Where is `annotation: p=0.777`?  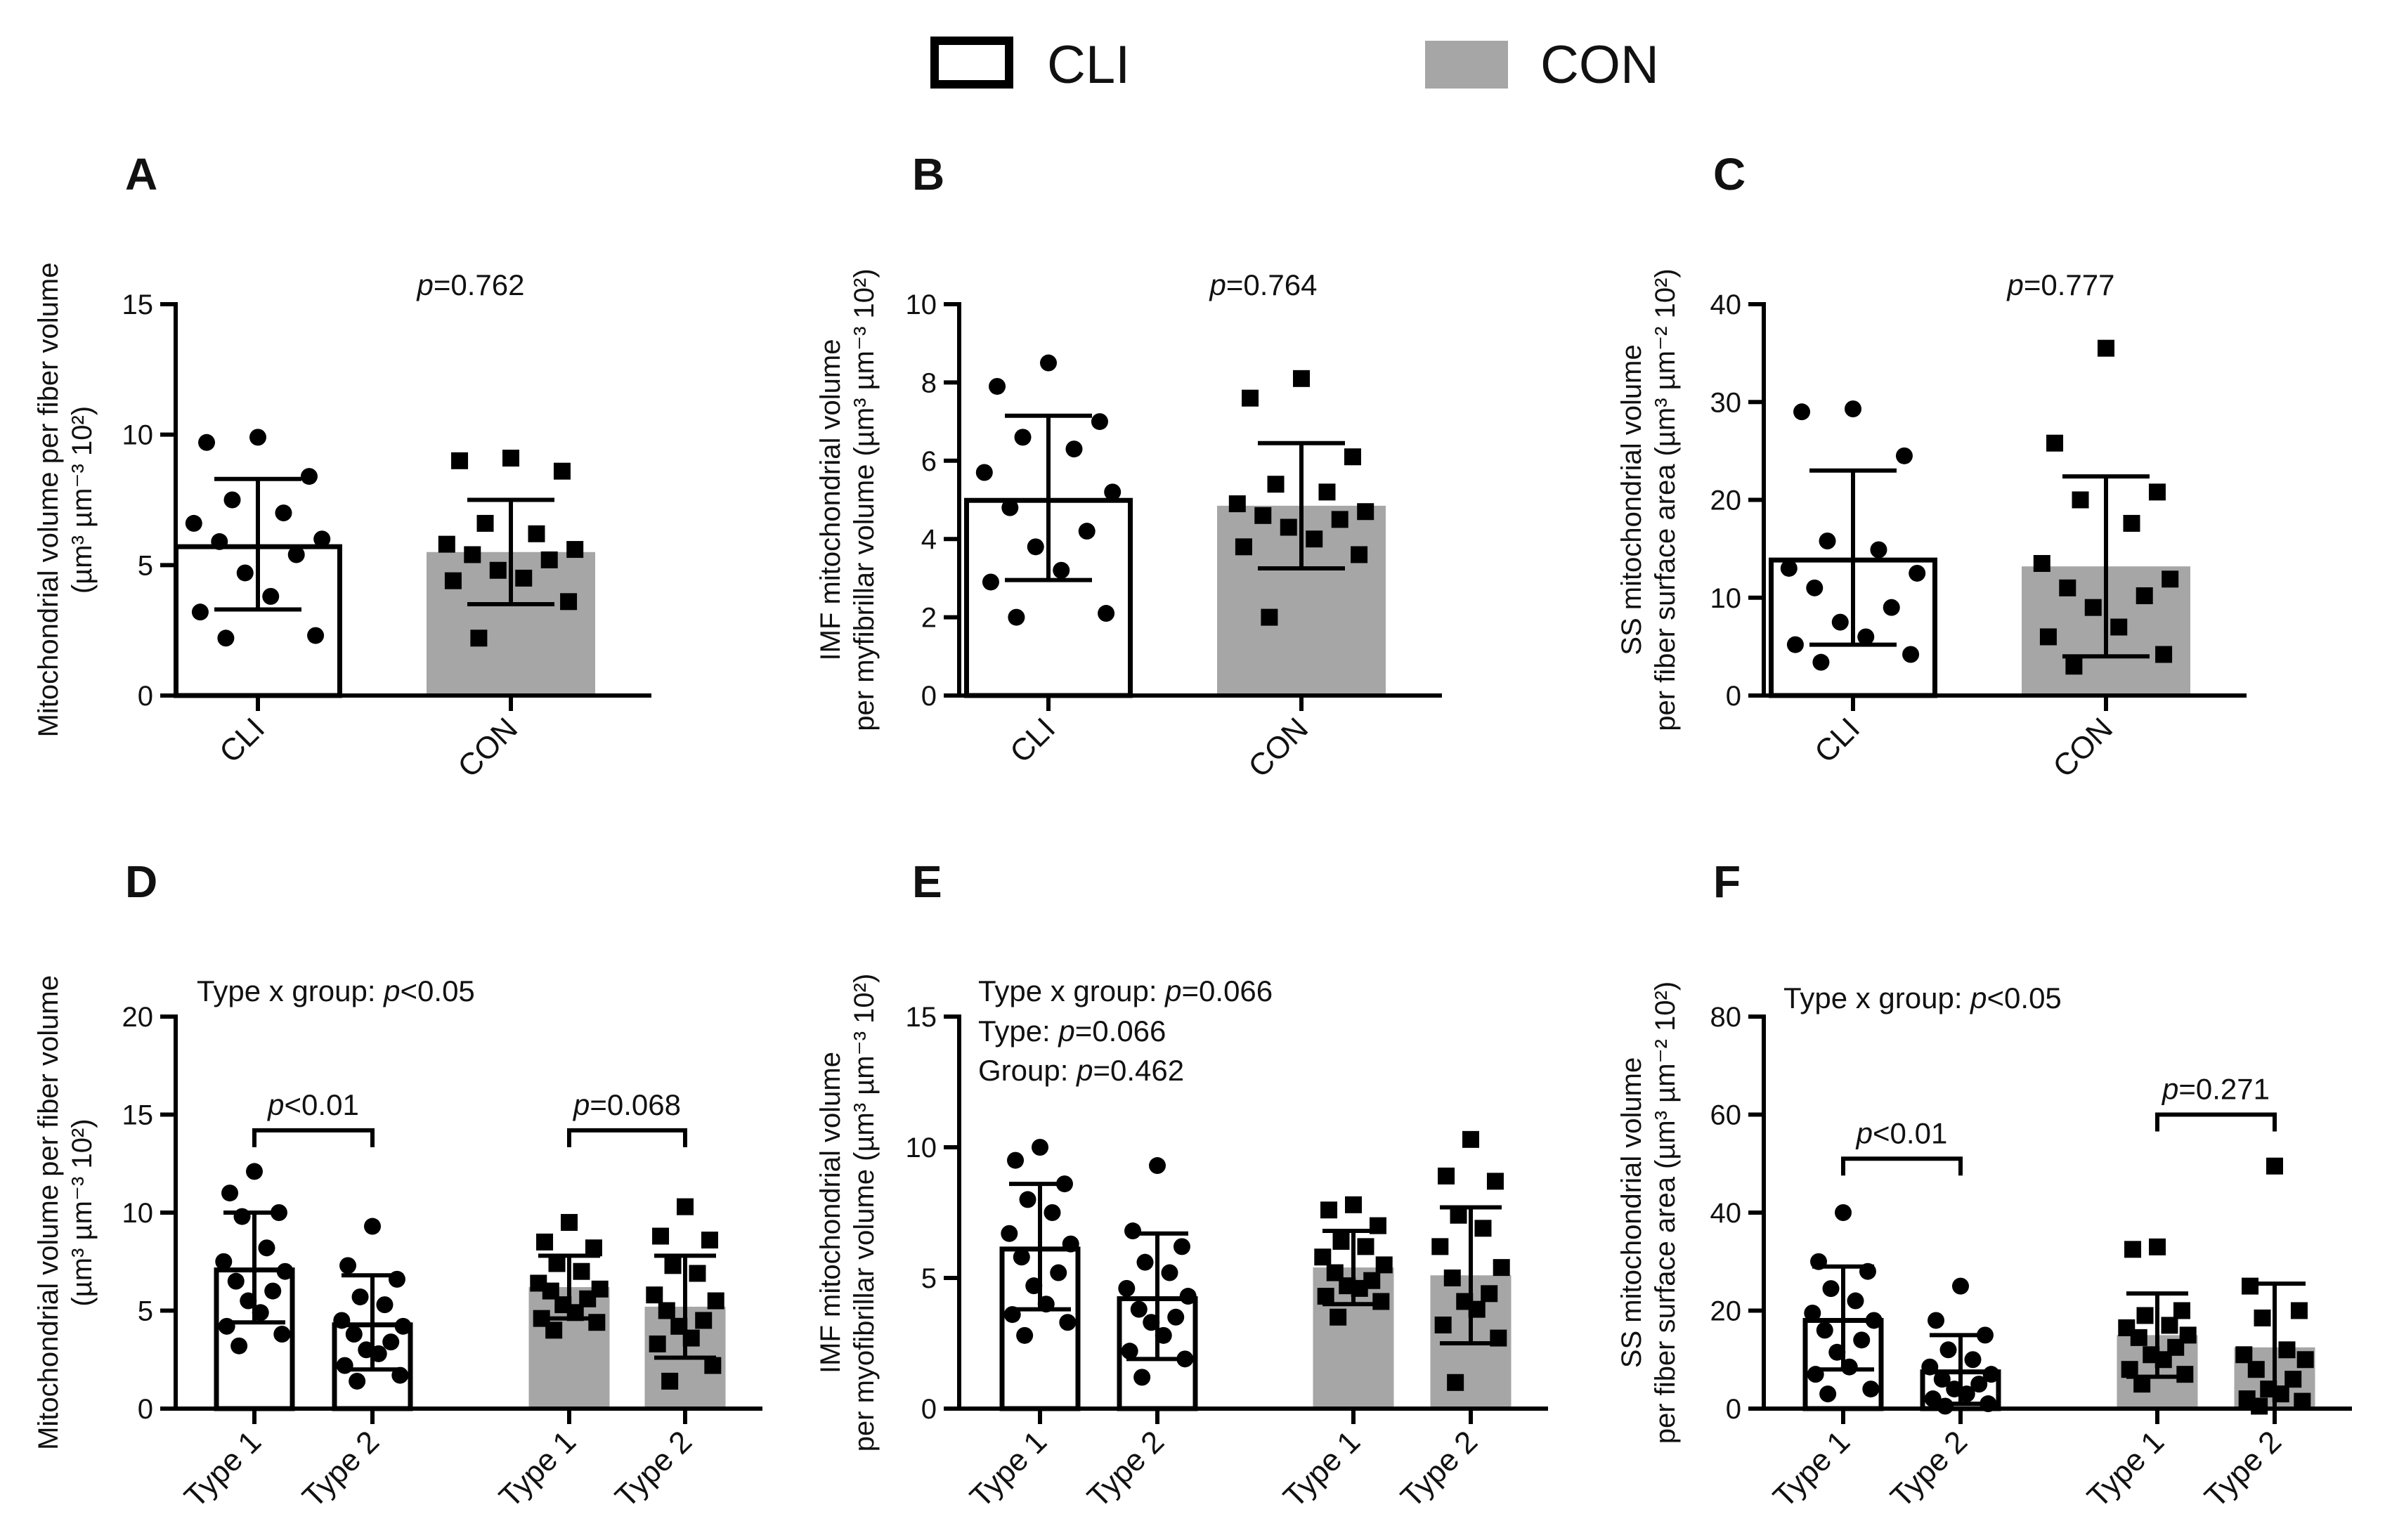 annotation: p=0.777 is located at coordinates (2060, 284).